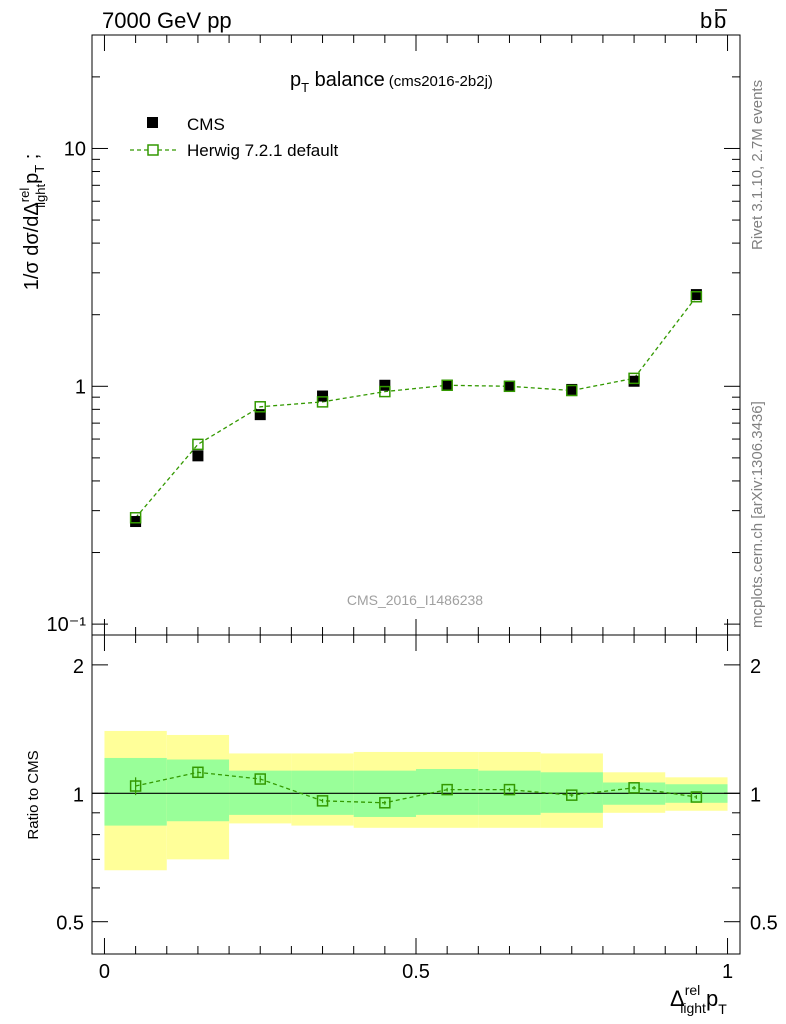 The height and width of the screenshot is (1024, 786). Describe the element at coordinates (416, 972) in the screenshot. I see `x-tick-label: 0.5` at that location.